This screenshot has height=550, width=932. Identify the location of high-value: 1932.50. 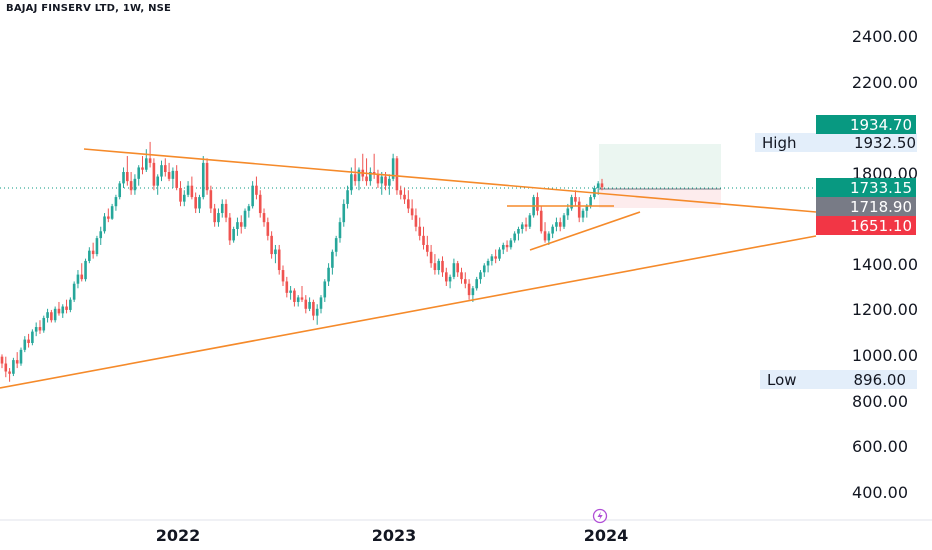
(885, 143).